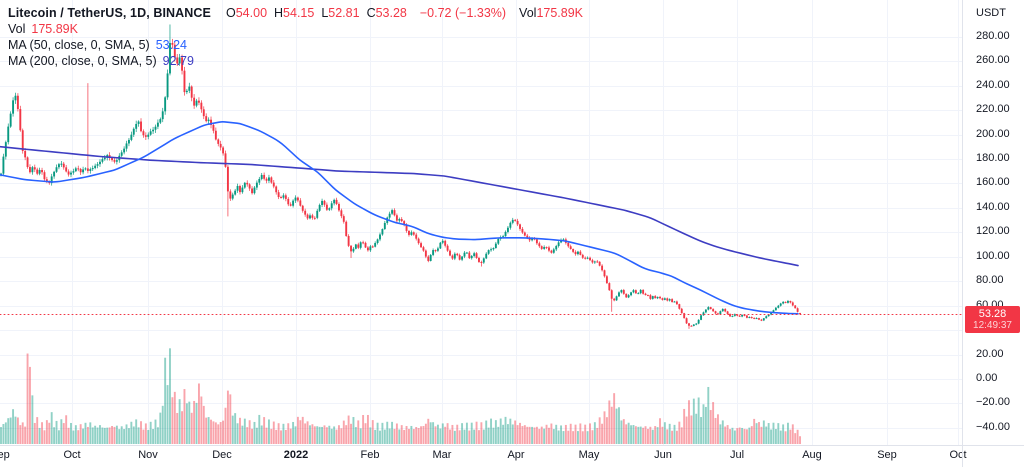  Describe the element at coordinates (993, 231) in the screenshot. I see `price-tick-label: 120.00` at that location.